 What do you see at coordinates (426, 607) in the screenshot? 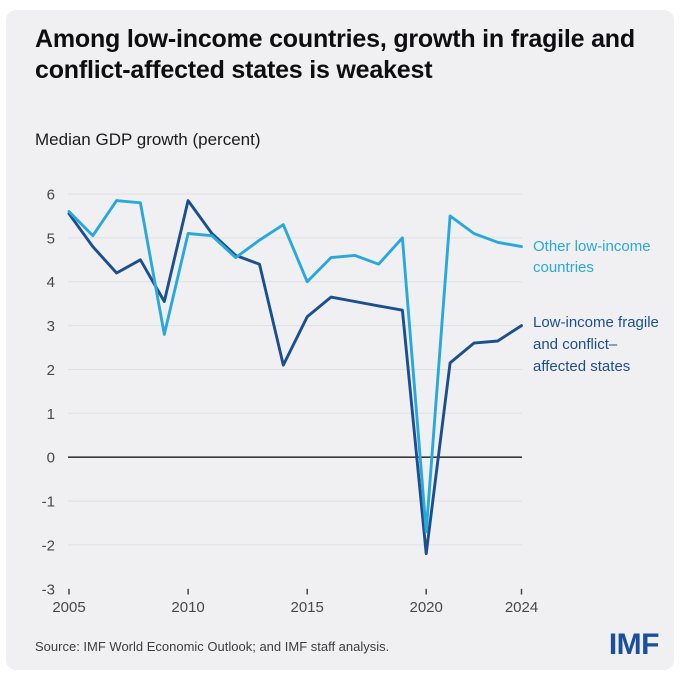
I see `x-tick-label: 2020` at bounding box center [426, 607].